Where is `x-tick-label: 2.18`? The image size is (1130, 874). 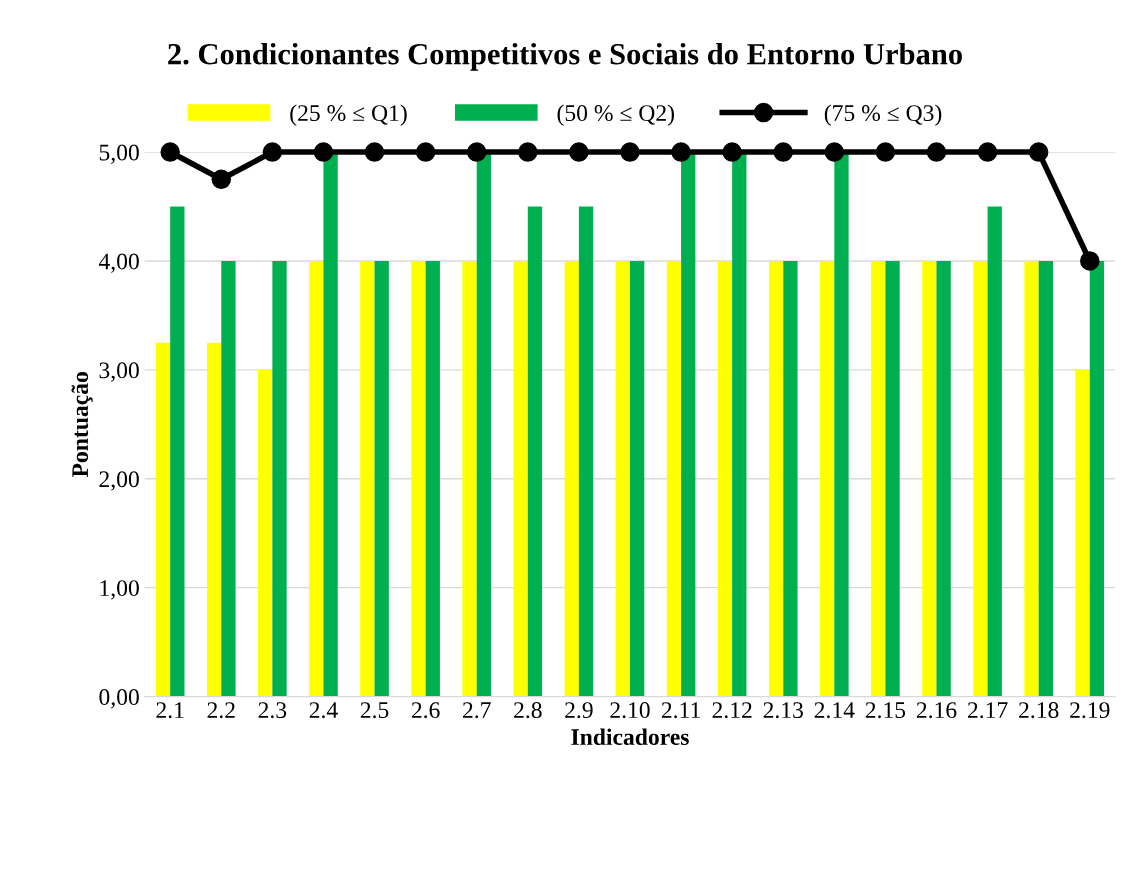
x-tick-label: 2.18 is located at coordinates (1039, 710).